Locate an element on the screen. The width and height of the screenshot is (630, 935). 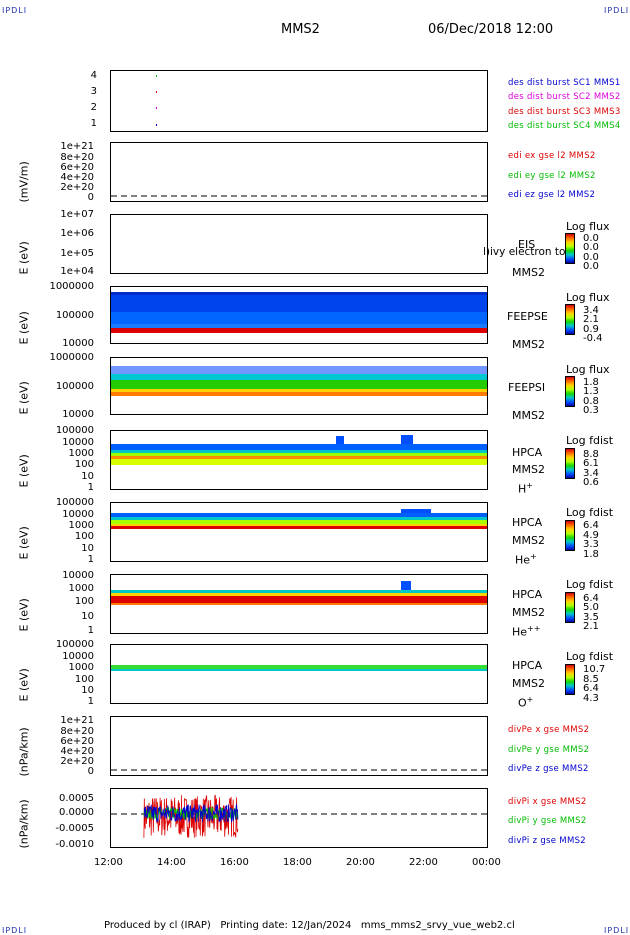
edi-legend-z: edi ez gse l2 MMS2 is located at coordinates (552, 195).